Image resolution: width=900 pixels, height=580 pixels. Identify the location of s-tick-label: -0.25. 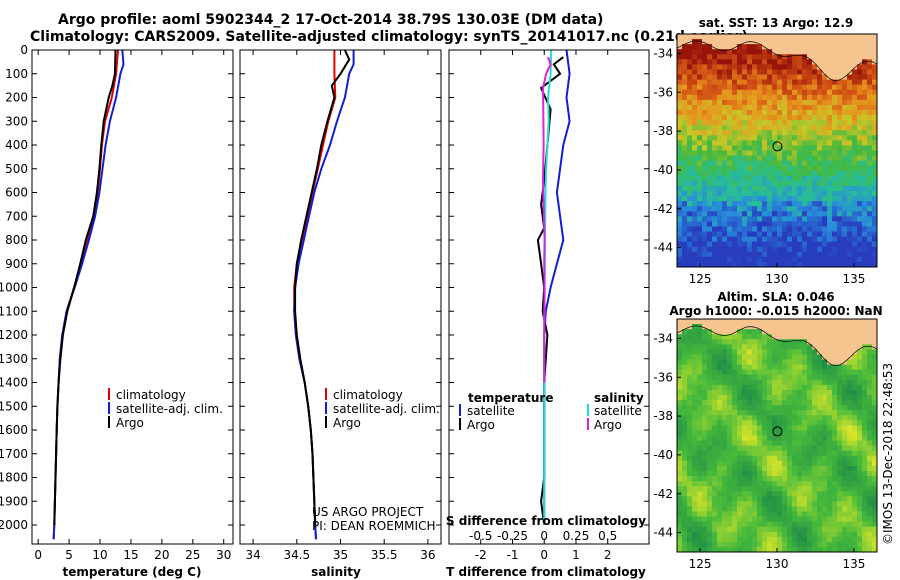
(512, 536).